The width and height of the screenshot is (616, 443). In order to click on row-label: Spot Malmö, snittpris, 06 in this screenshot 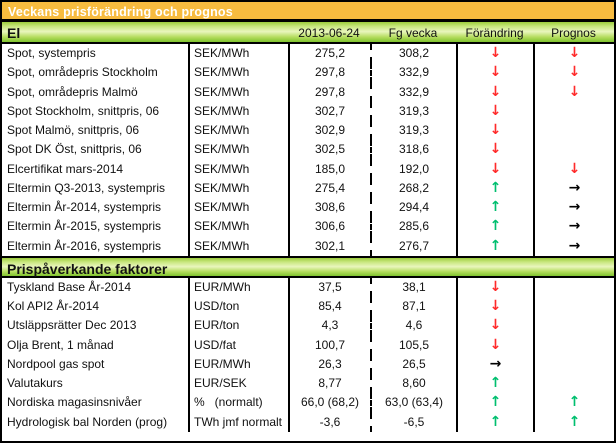, I will do `click(73, 130)`.